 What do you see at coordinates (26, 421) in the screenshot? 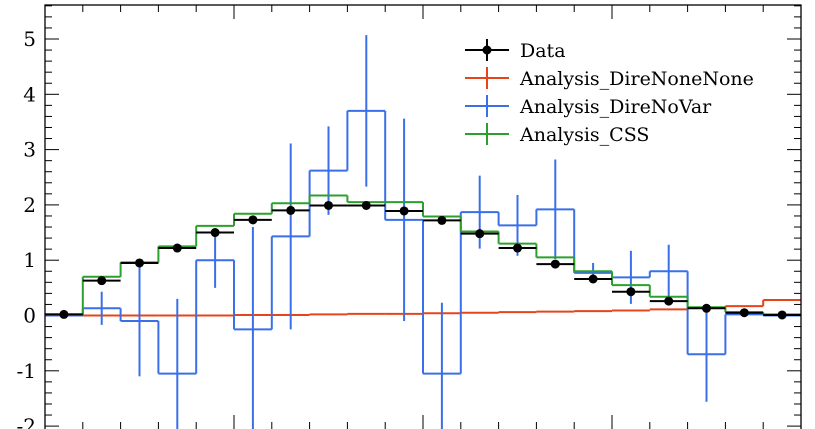
I see `y-tick-label: -2` at bounding box center [26, 421].